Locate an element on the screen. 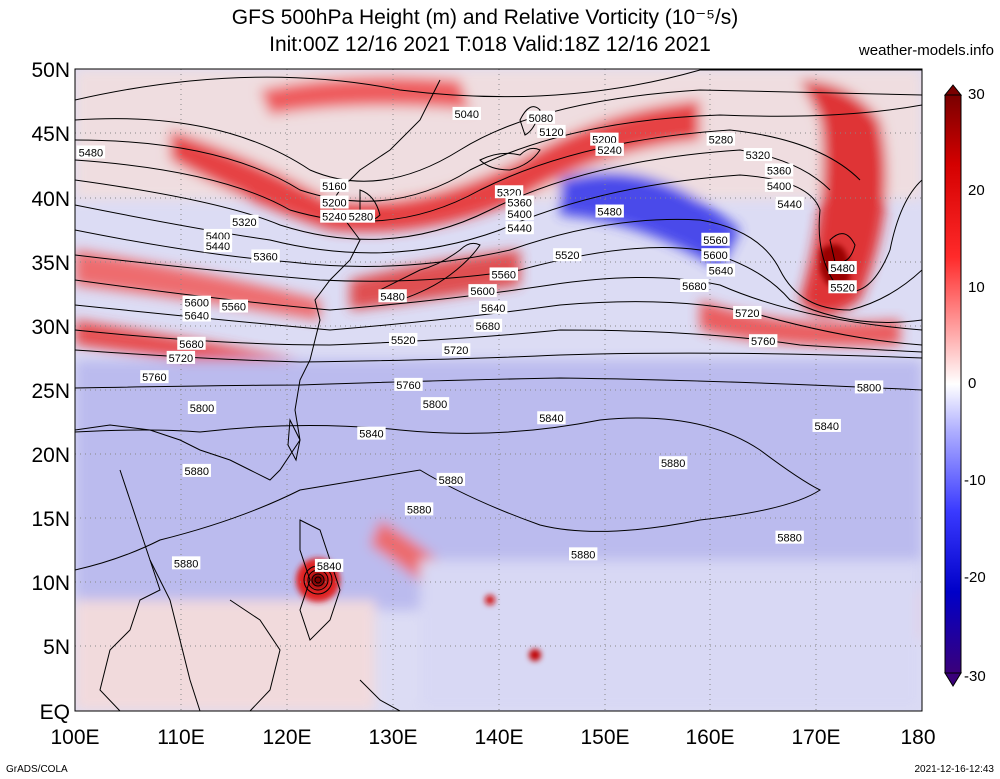 The height and width of the screenshot is (779, 1000). colorbar: 30 20 10 0 -10 -20 -30 is located at coordinates (964, 385).